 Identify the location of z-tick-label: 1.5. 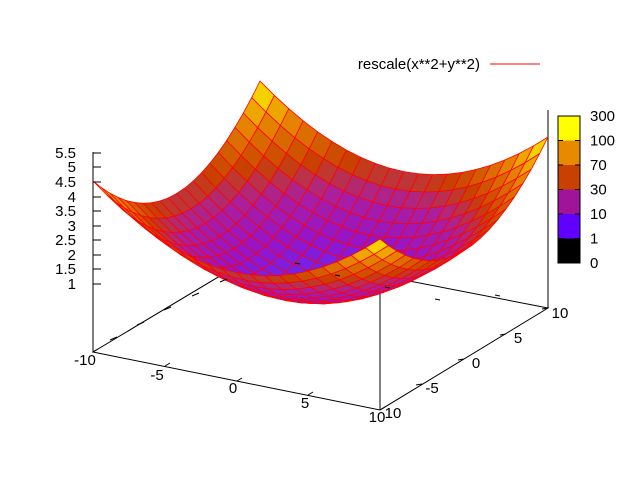
(65, 269).